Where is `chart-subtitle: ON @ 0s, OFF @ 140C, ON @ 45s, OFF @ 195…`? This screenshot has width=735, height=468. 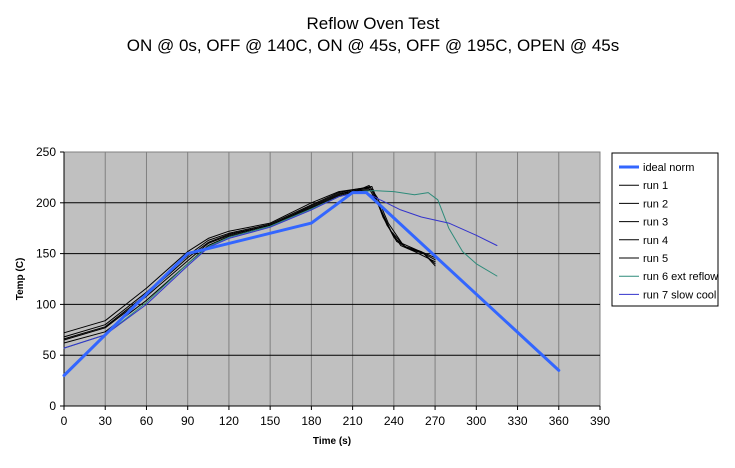 chart-subtitle: ON @ 0s, OFF @ 140C, ON @ 45s, OFF @ 195… is located at coordinates (373, 45).